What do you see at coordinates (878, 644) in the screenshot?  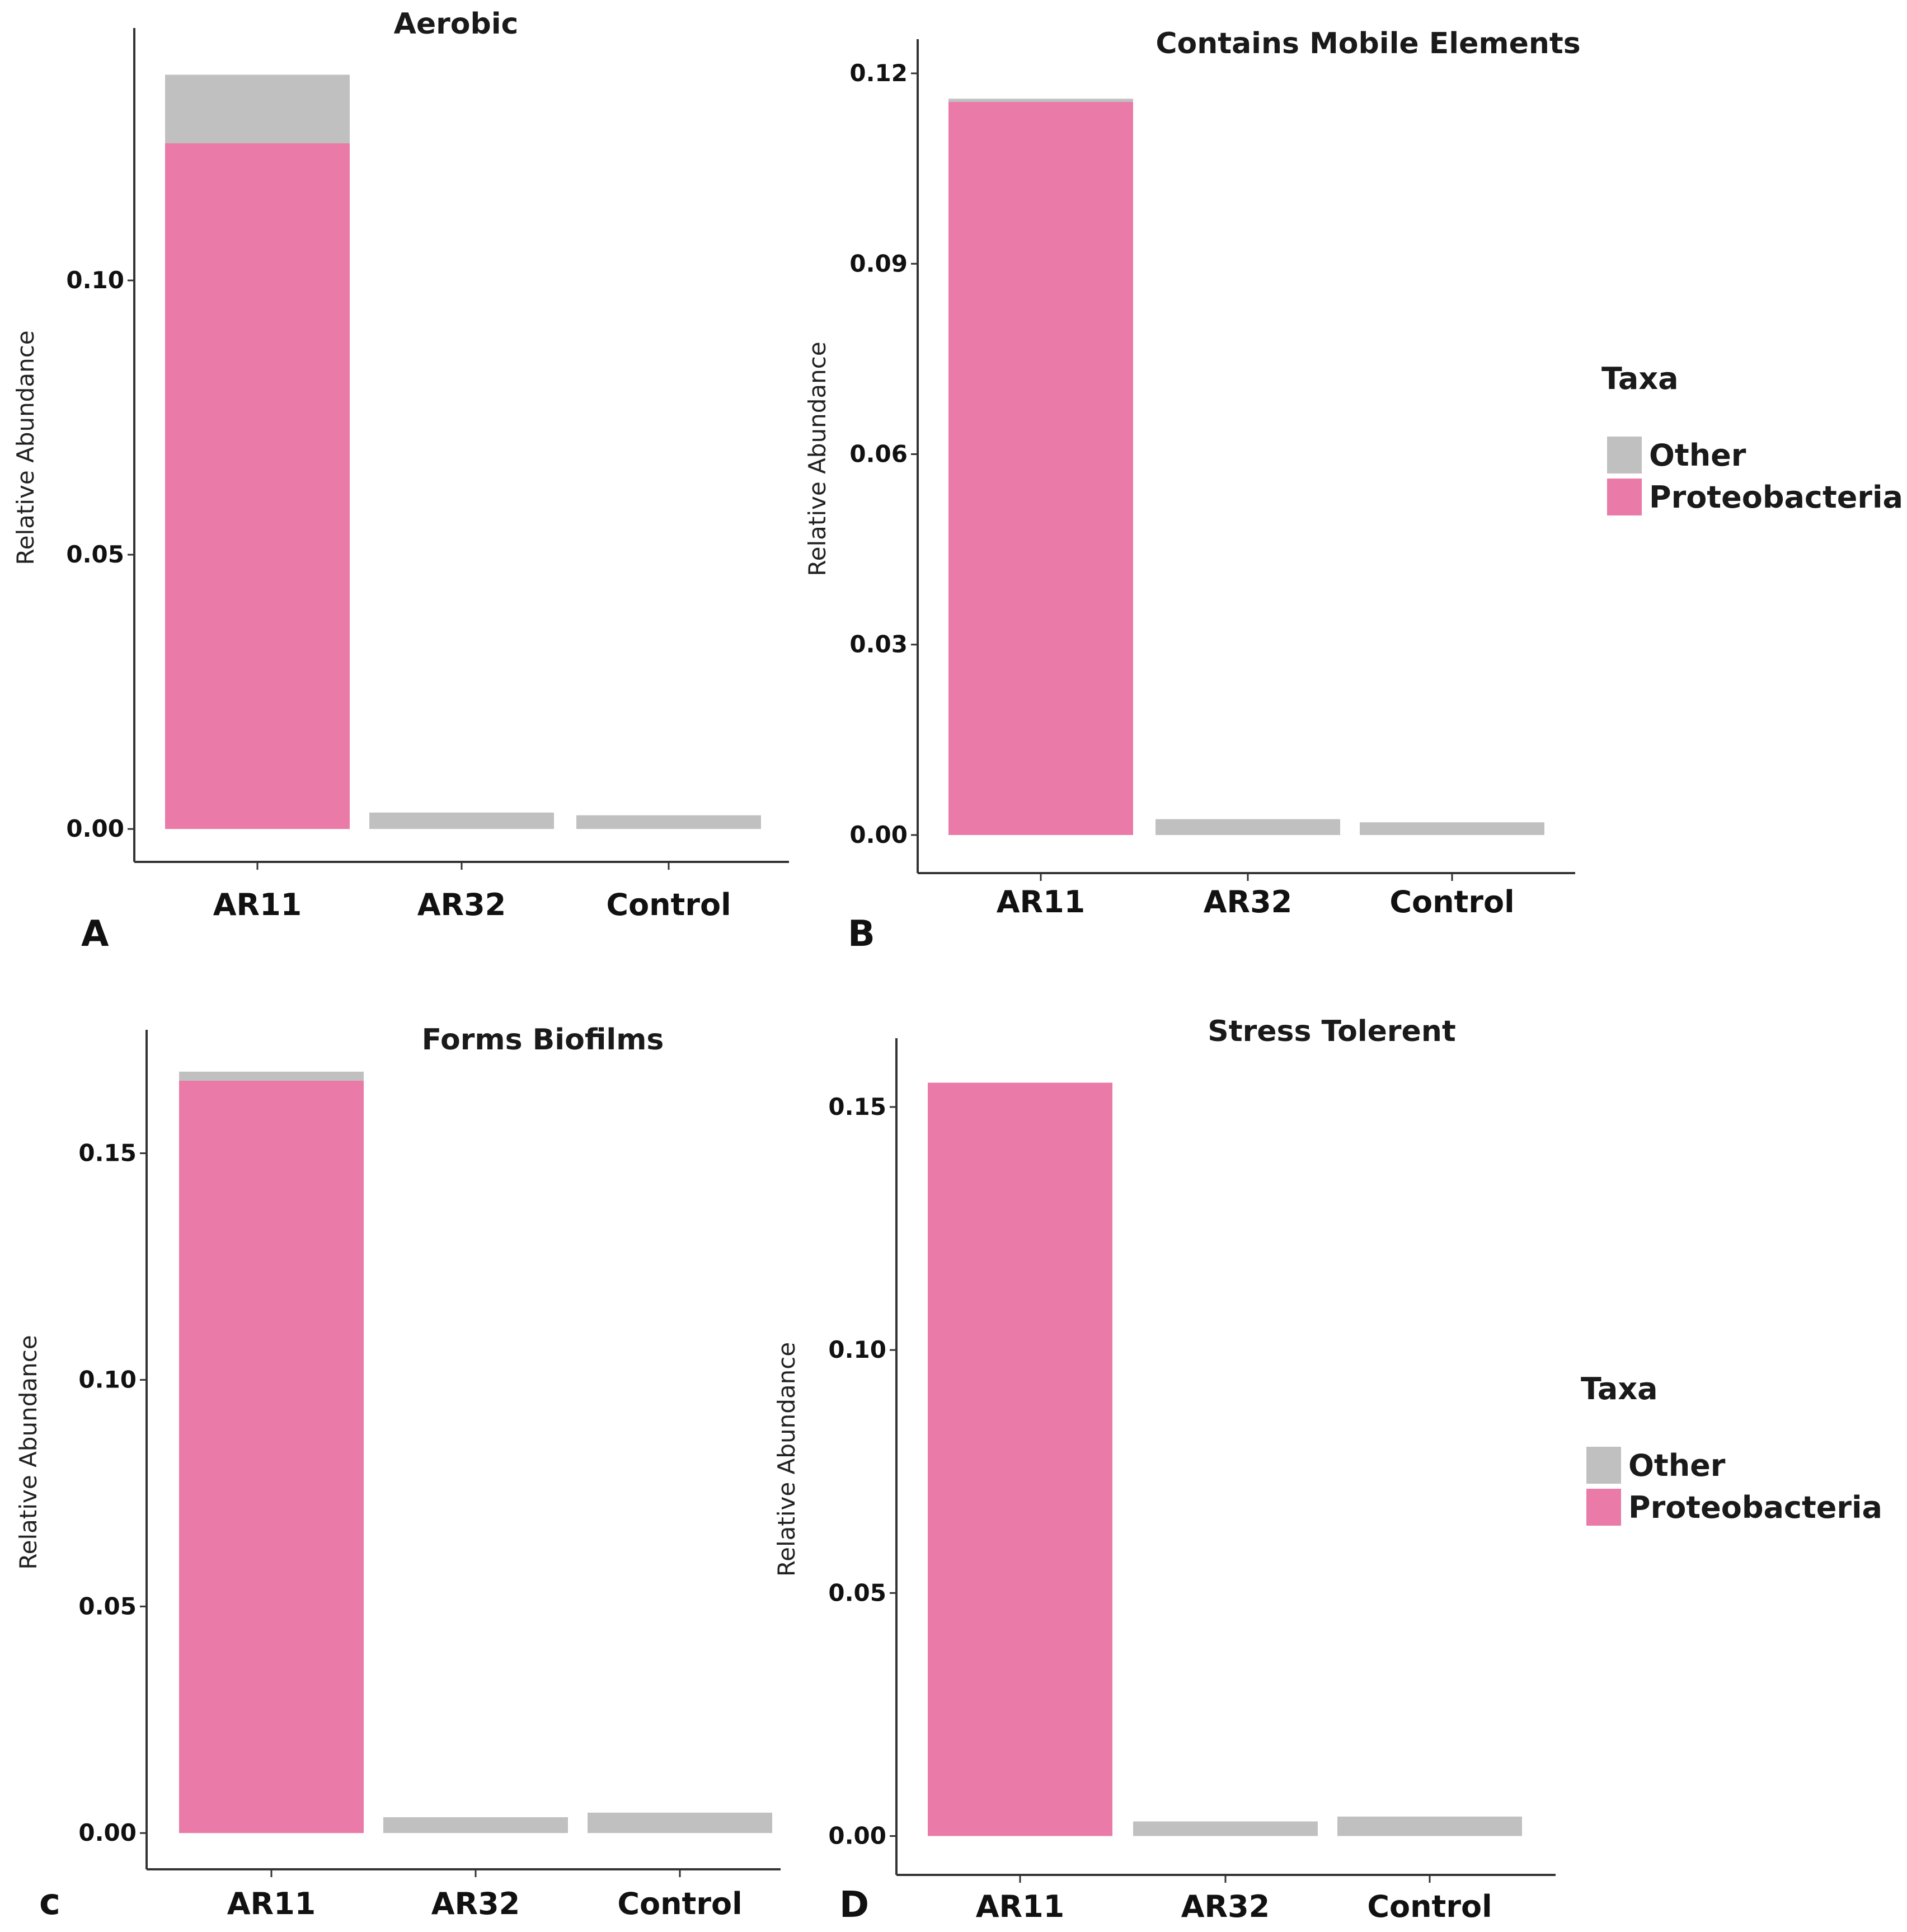 I see `y-tick-label: 0.03` at bounding box center [878, 644].